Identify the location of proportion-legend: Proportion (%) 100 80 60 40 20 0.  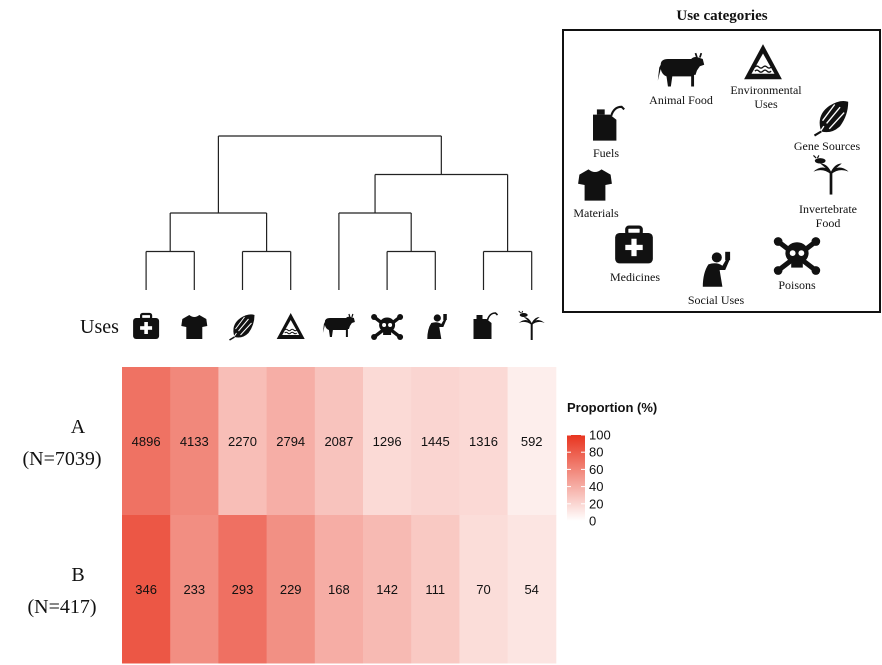
(612, 464).